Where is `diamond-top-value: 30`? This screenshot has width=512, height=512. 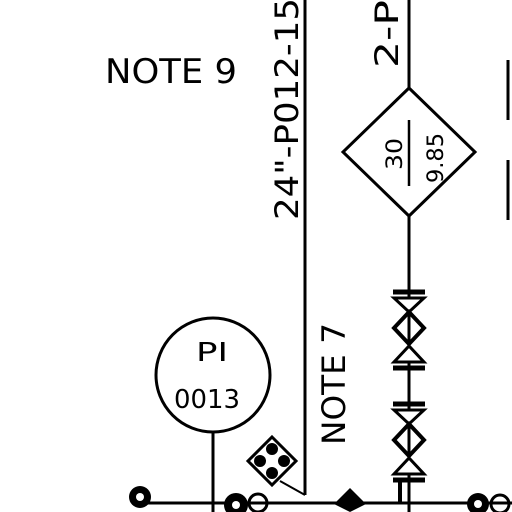 diamond-top-value: 30 is located at coordinates (395, 154).